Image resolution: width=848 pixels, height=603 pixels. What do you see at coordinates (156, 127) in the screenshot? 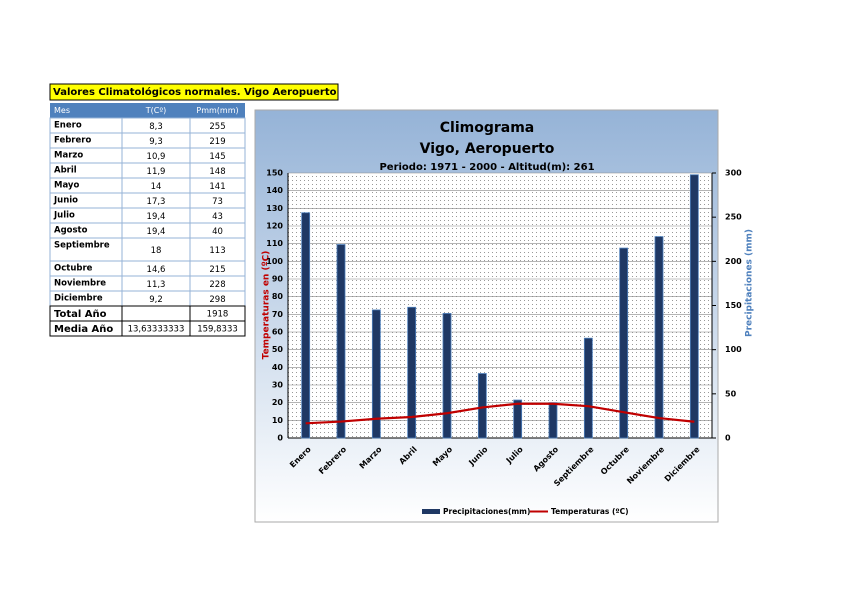
I see `table-cell-text: 8,3` at bounding box center [156, 127].